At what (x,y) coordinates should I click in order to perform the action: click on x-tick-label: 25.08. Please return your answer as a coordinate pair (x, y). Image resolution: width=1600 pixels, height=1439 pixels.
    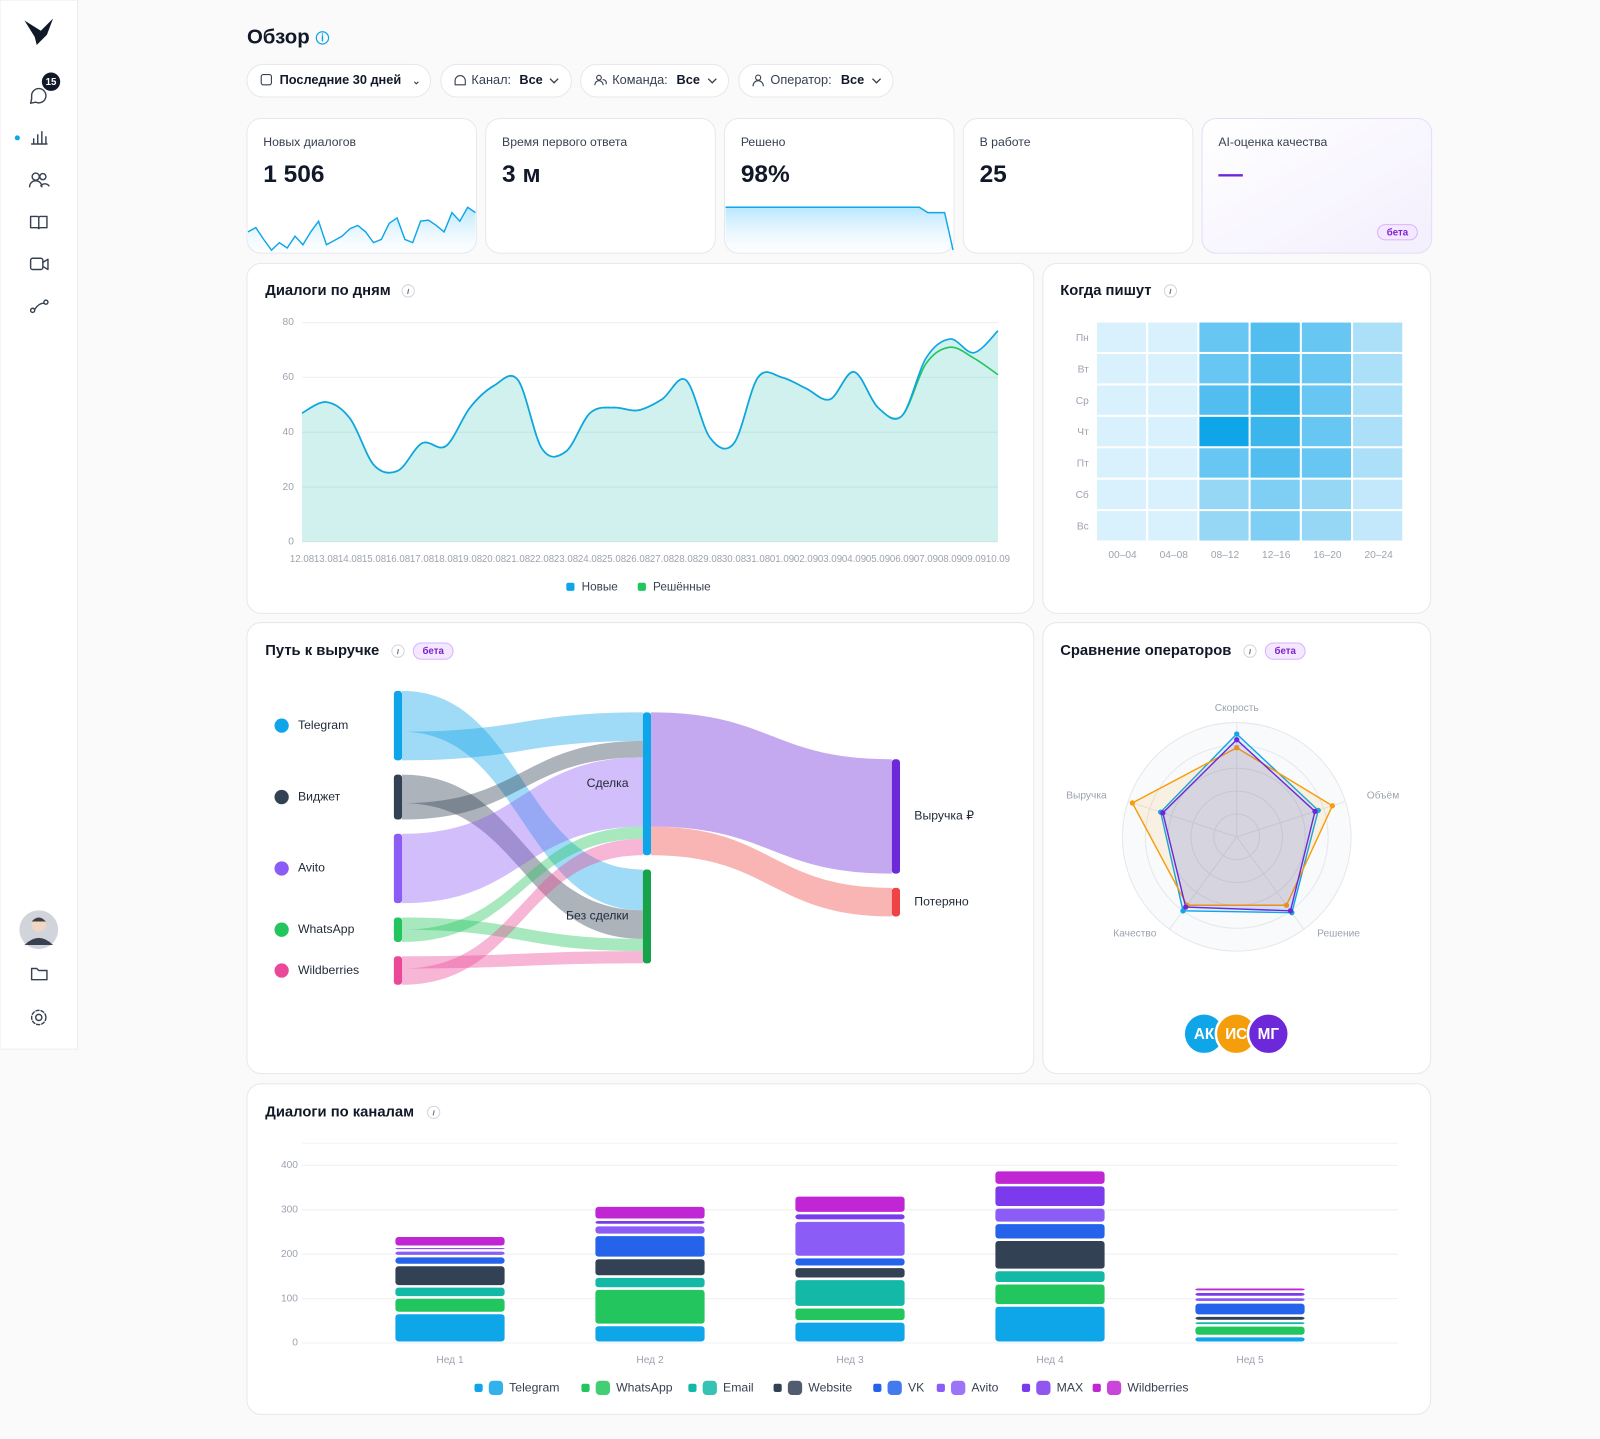
    Looking at the image, I should click on (614, 559).